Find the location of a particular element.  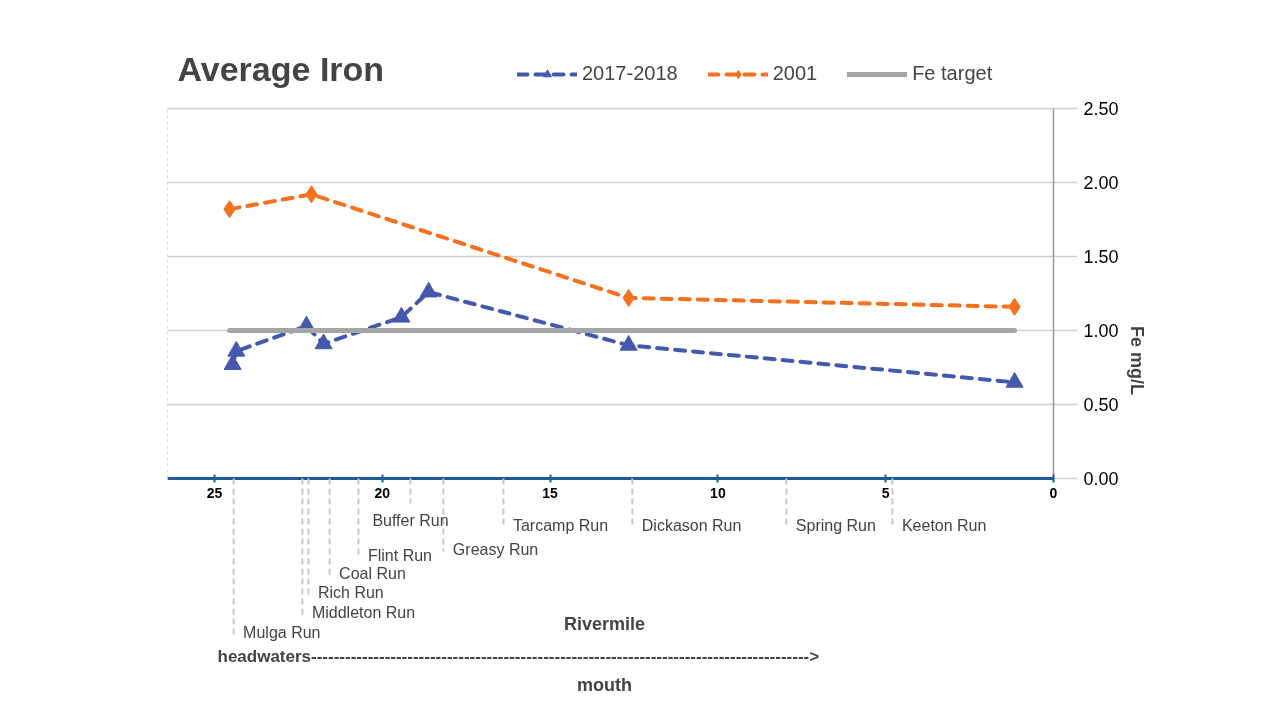

text: headwaters----------------------------------------------------------------------------------------> is located at coordinates (518, 656).